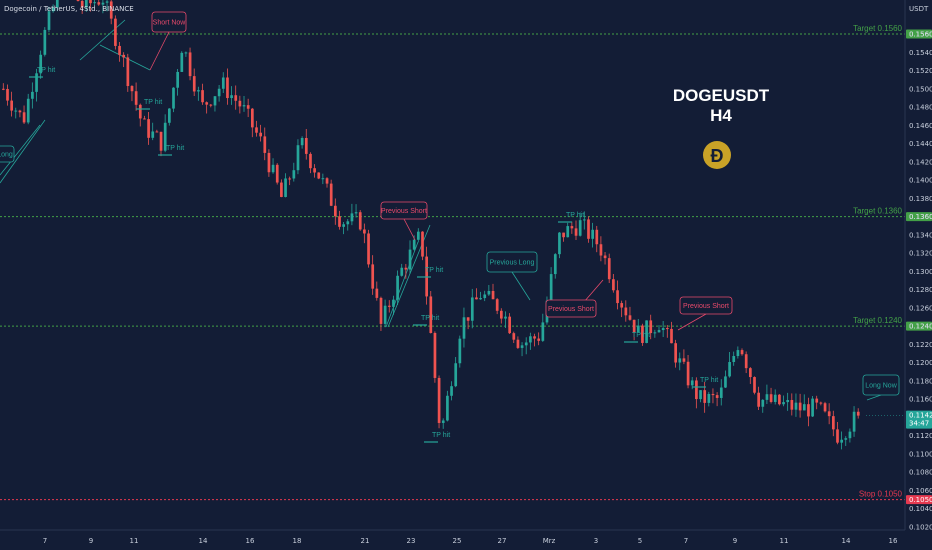 The height and width of the screenshot is (550, 932). Describe the element at coordinates (920, 290) in the screenshot. I see `y-tick-label: 0.1280` at that location.